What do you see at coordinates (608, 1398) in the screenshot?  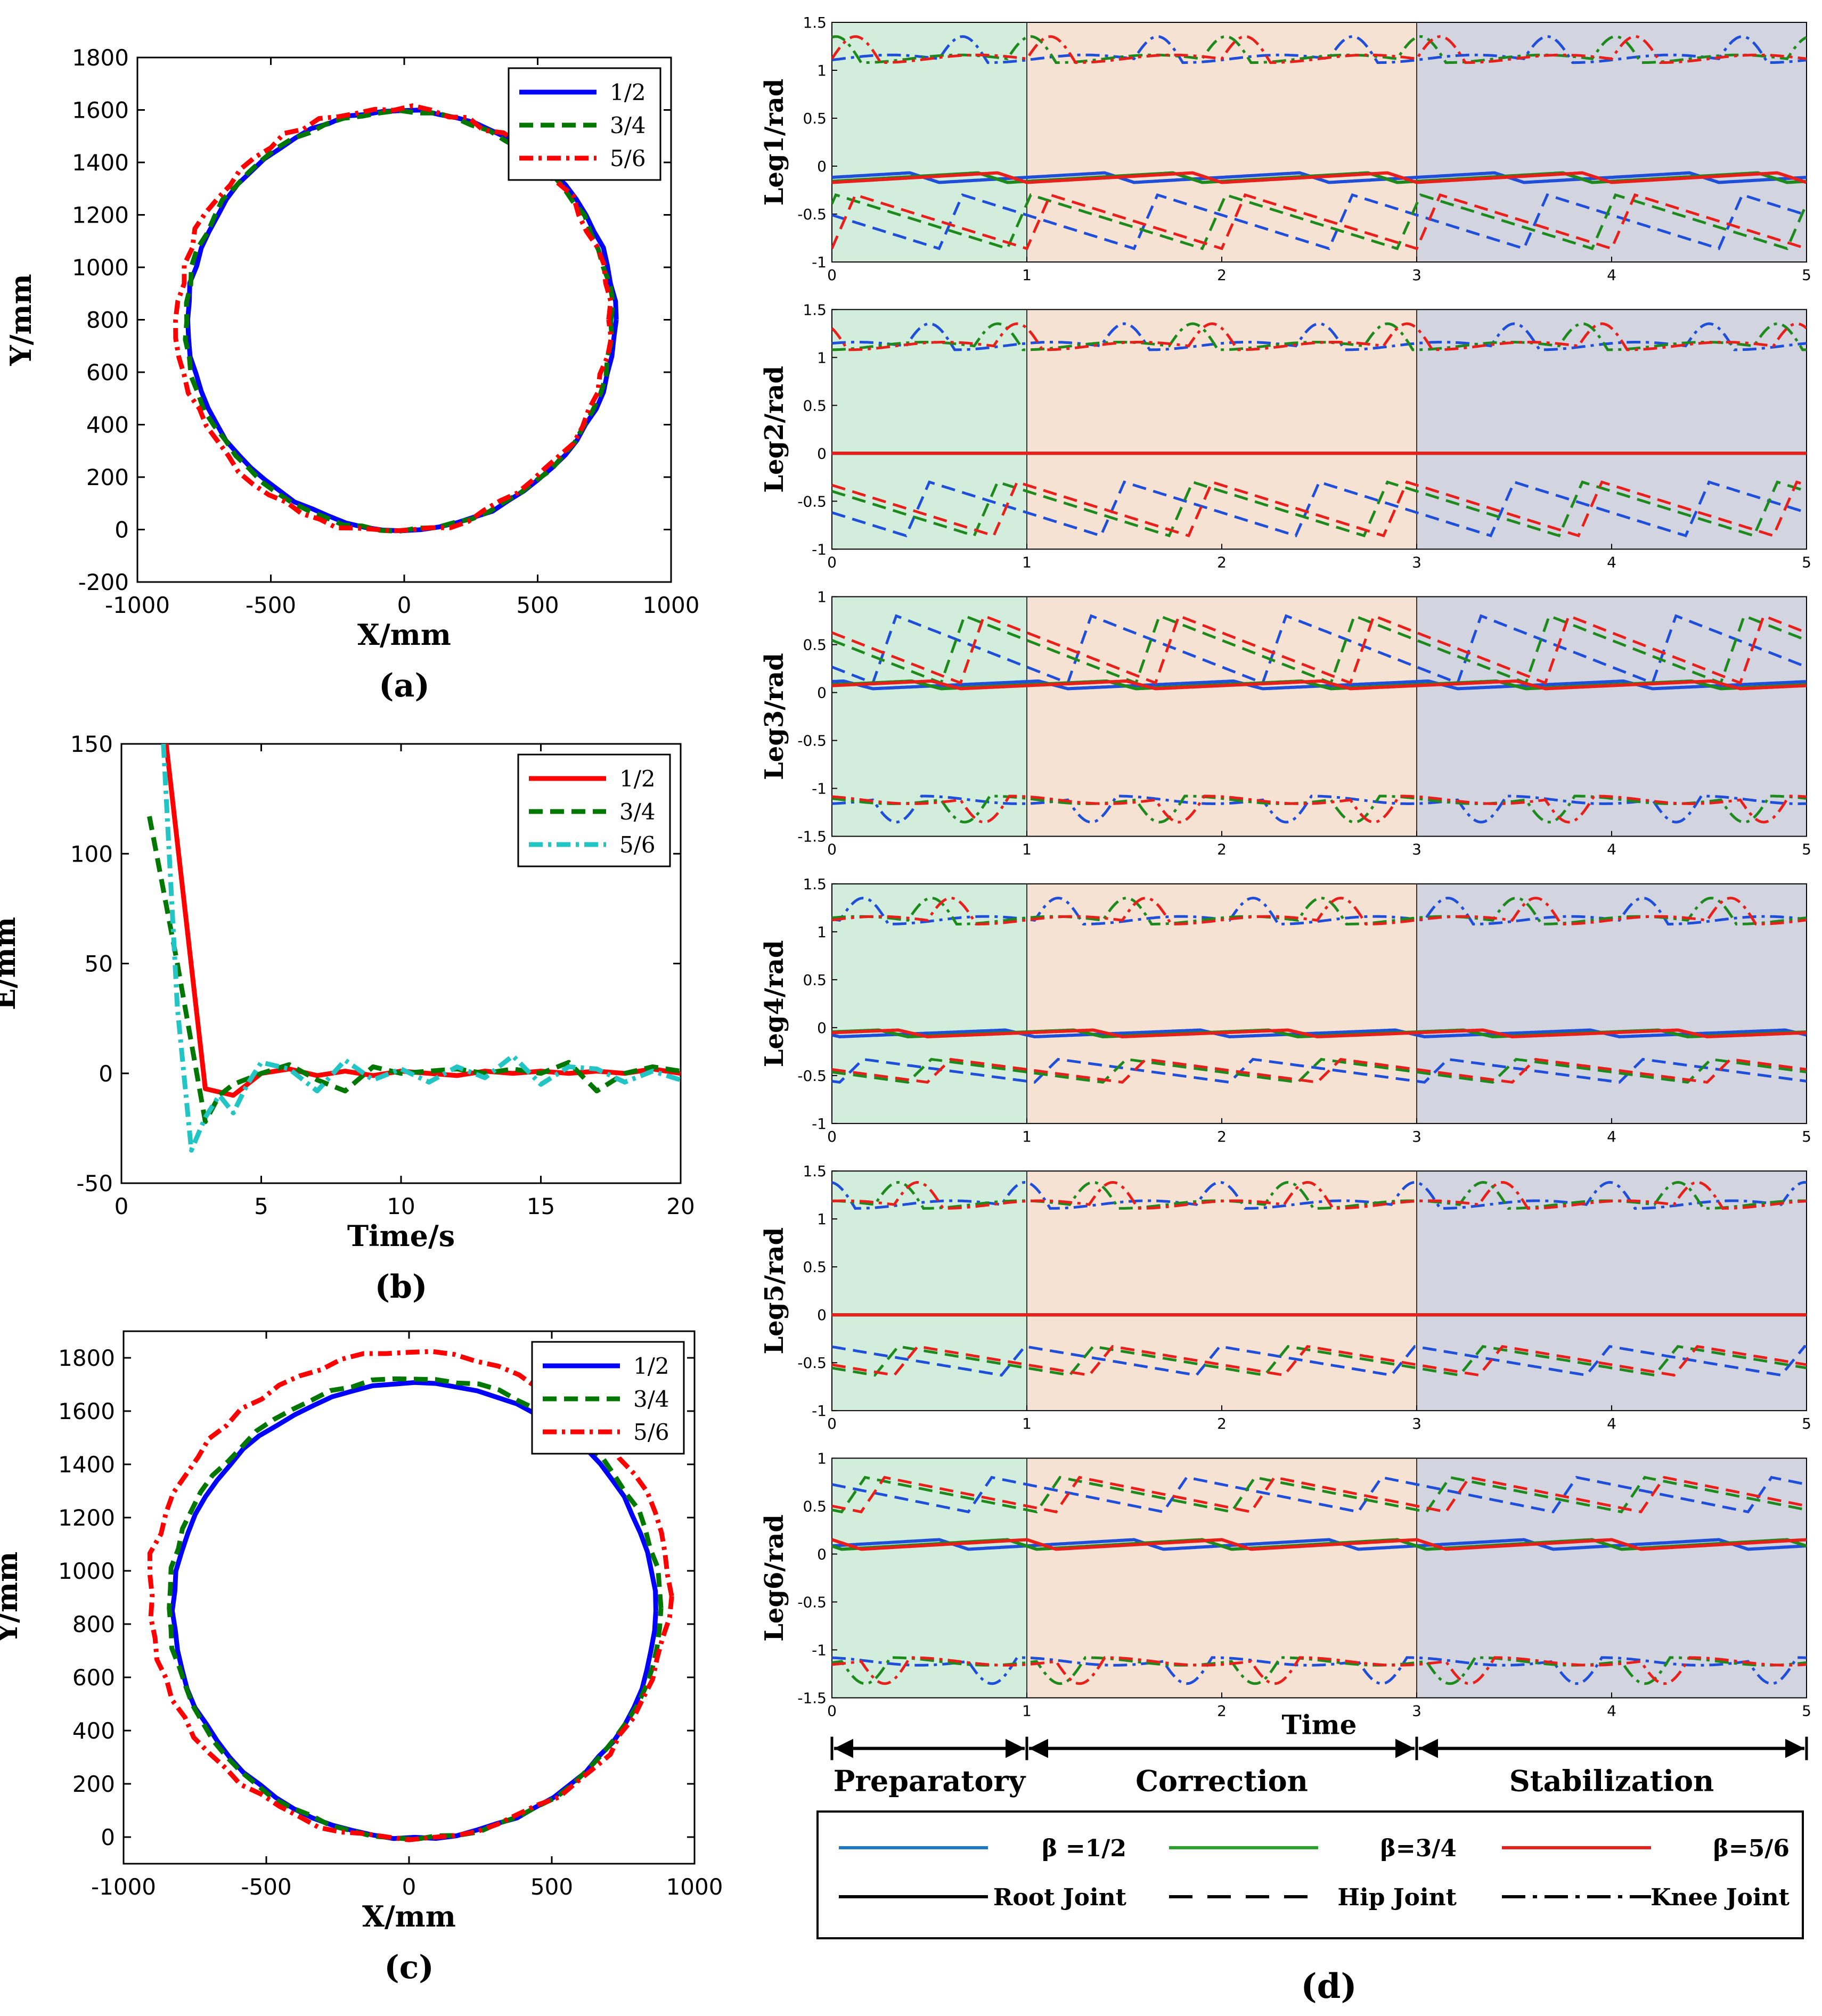 I see `legend-box` at bounding box center [608, 1398].